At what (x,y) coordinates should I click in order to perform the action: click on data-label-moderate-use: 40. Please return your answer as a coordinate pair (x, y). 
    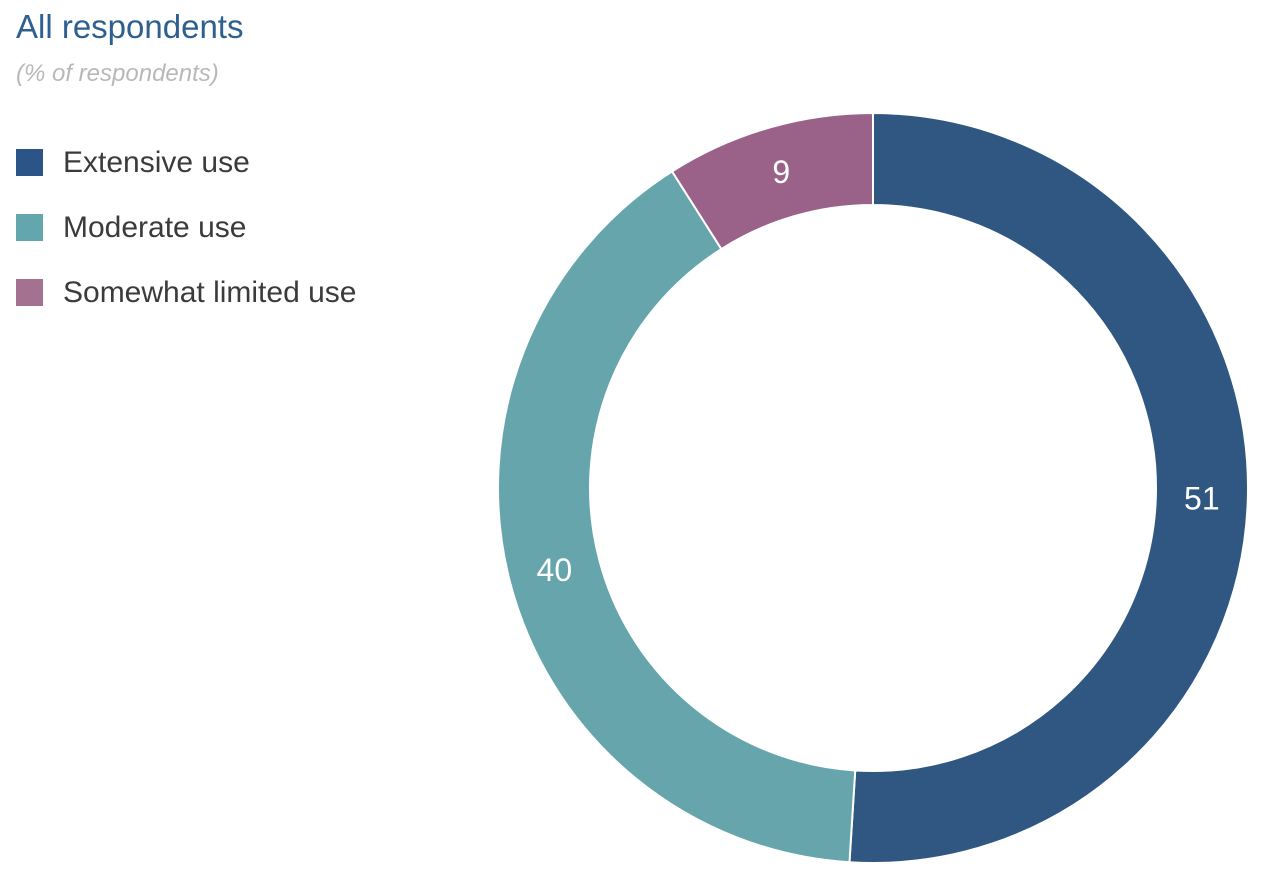
    Looking at the image, I should click on (555, 570).